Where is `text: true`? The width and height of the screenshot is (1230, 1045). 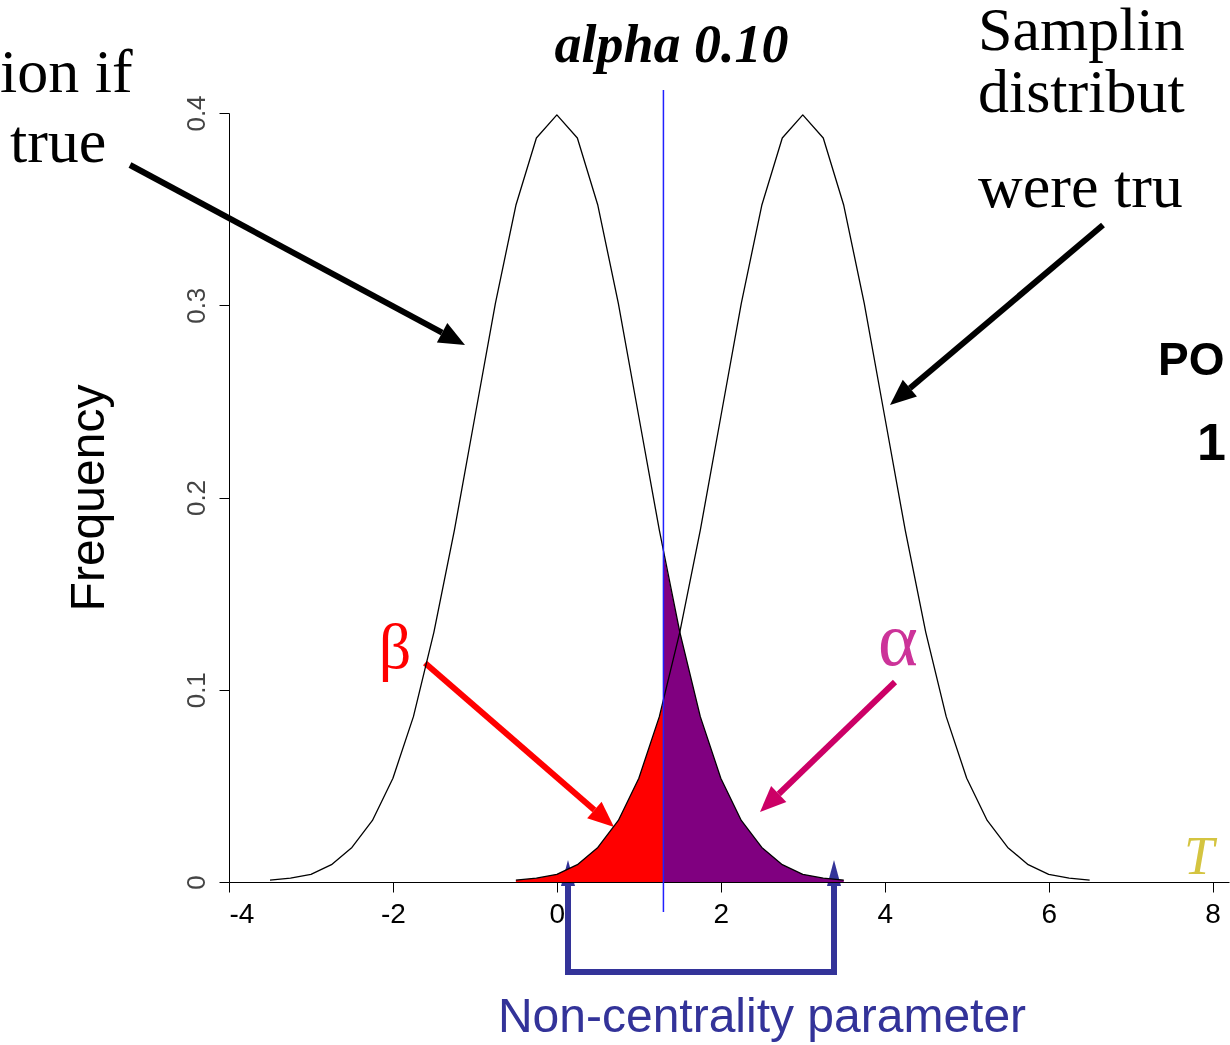 text: true is located at coordinates (58, 141).